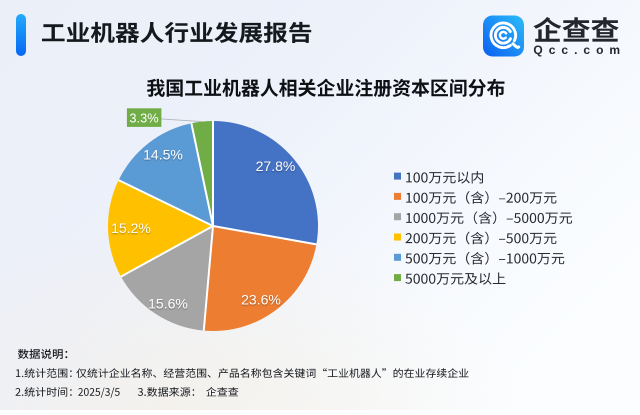  I want to click on svg-text: 23.6%, so click(261, 300).